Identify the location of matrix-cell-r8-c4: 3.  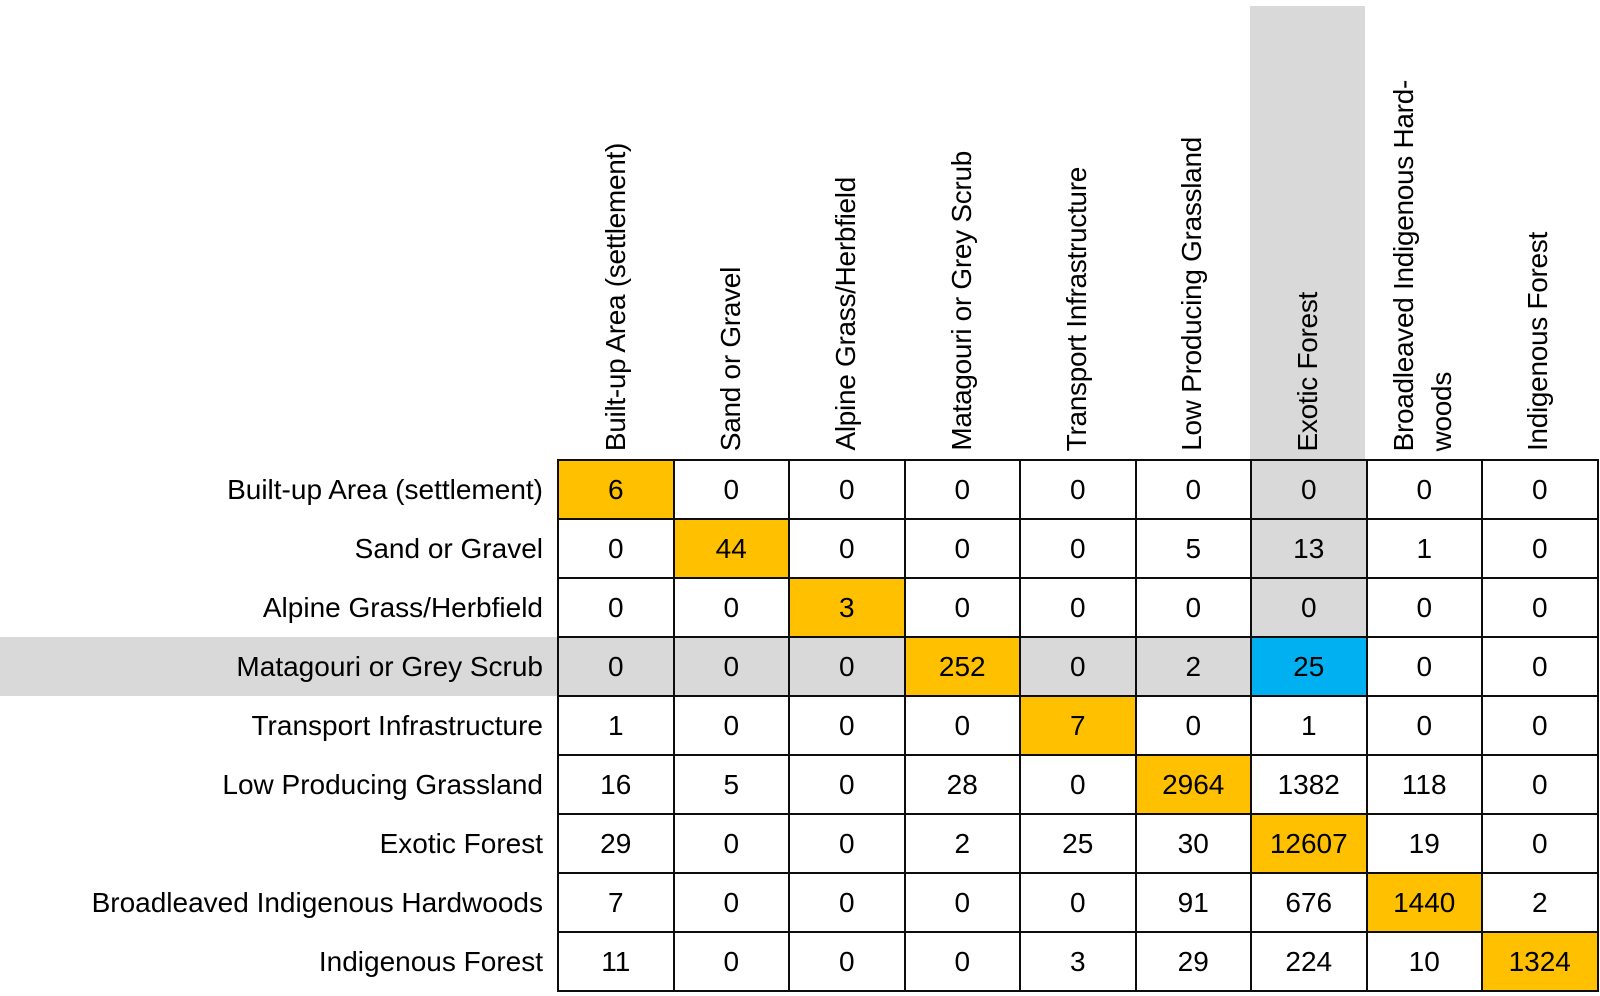
(1078, 961).